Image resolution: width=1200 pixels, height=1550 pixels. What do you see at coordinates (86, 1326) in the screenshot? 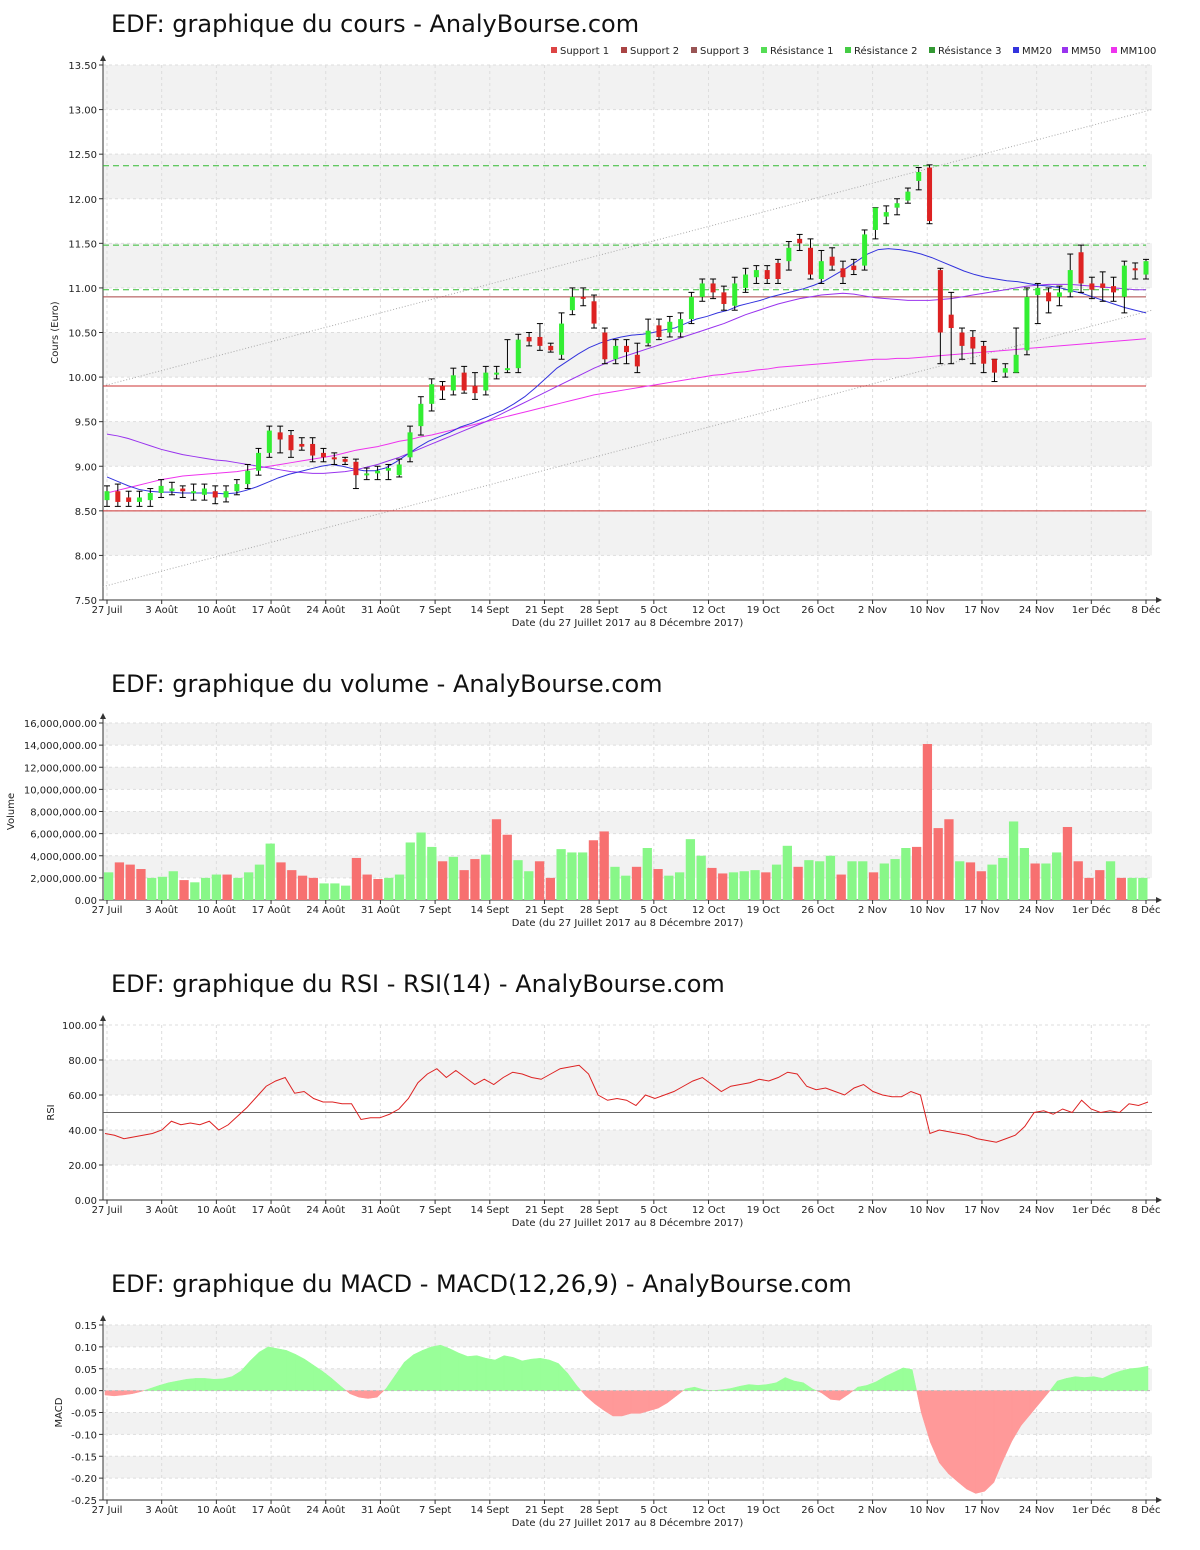
I see `y-tick-label: 0.15` at bounding box center [86, 1326].